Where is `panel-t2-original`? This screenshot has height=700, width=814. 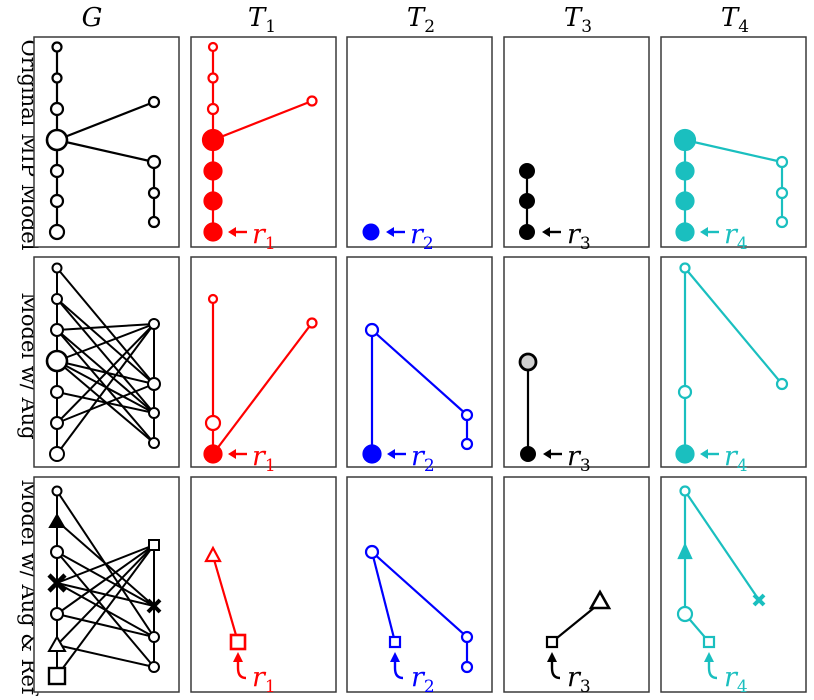
panel-t2-original is located at coordinates (419, 142).